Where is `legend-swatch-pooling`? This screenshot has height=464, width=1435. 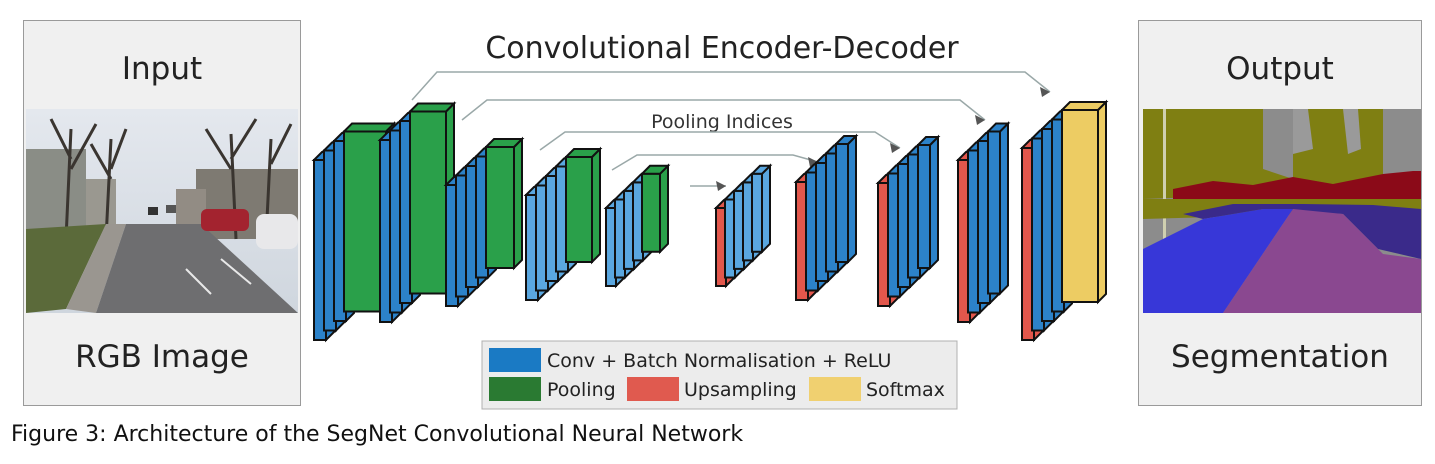 legend-swatch-pooling is located at coordinates (515, 389).